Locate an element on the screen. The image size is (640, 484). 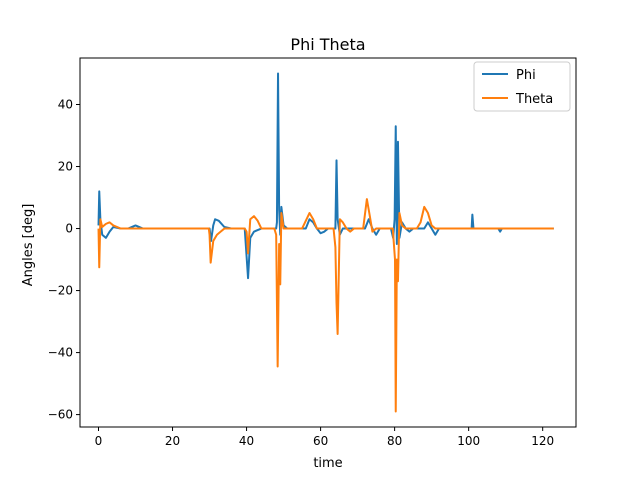
y-tick-label: −40 is located at coordinates (60, 353).